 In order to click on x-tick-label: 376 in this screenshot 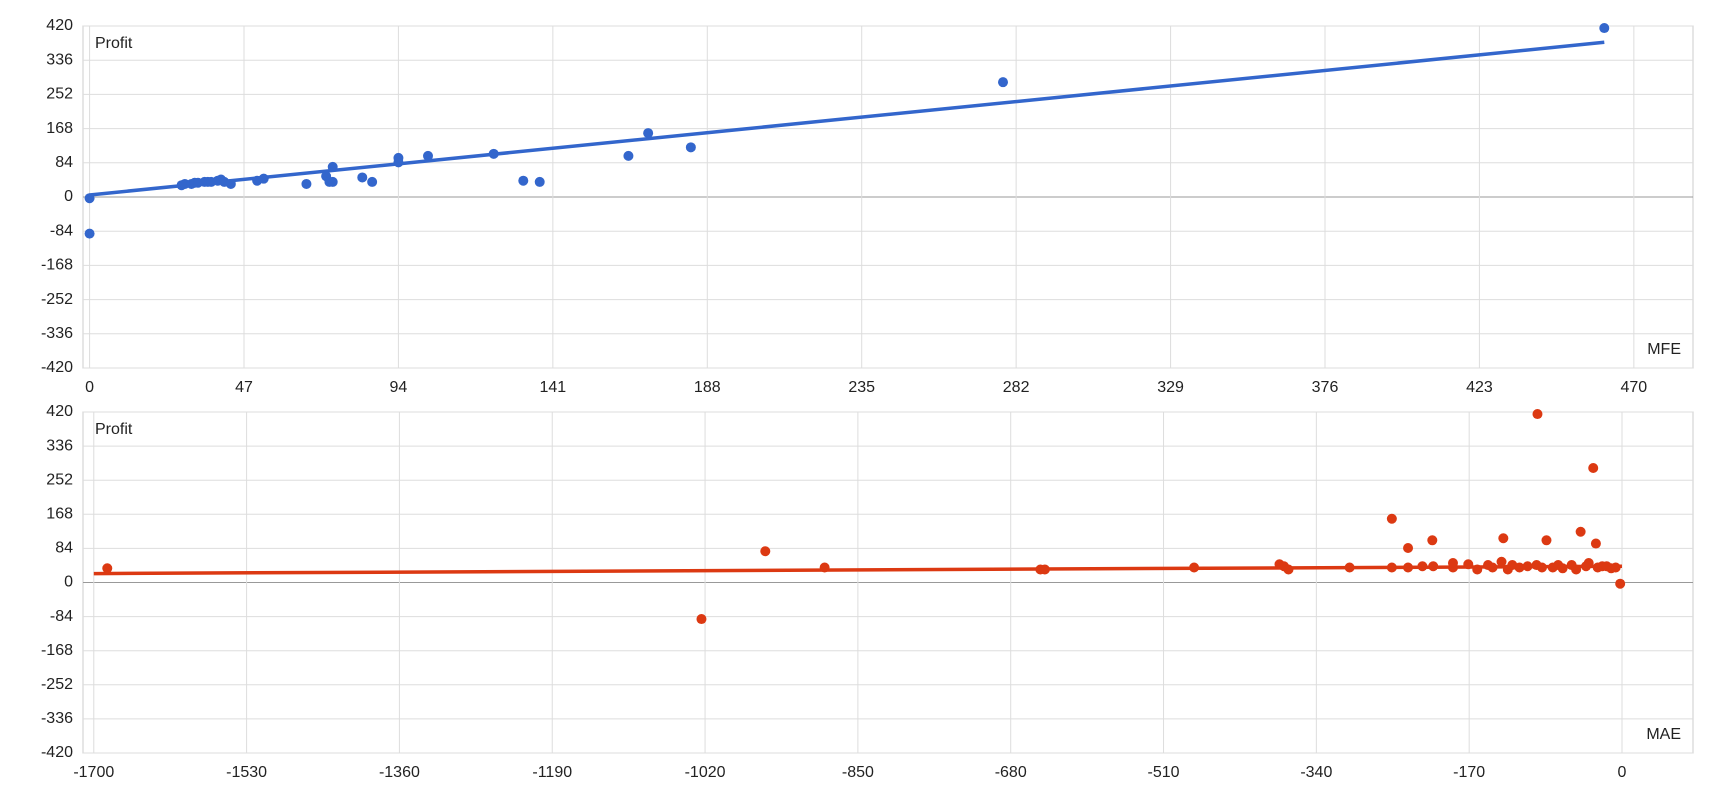, I will do `click(1325, 387)`.